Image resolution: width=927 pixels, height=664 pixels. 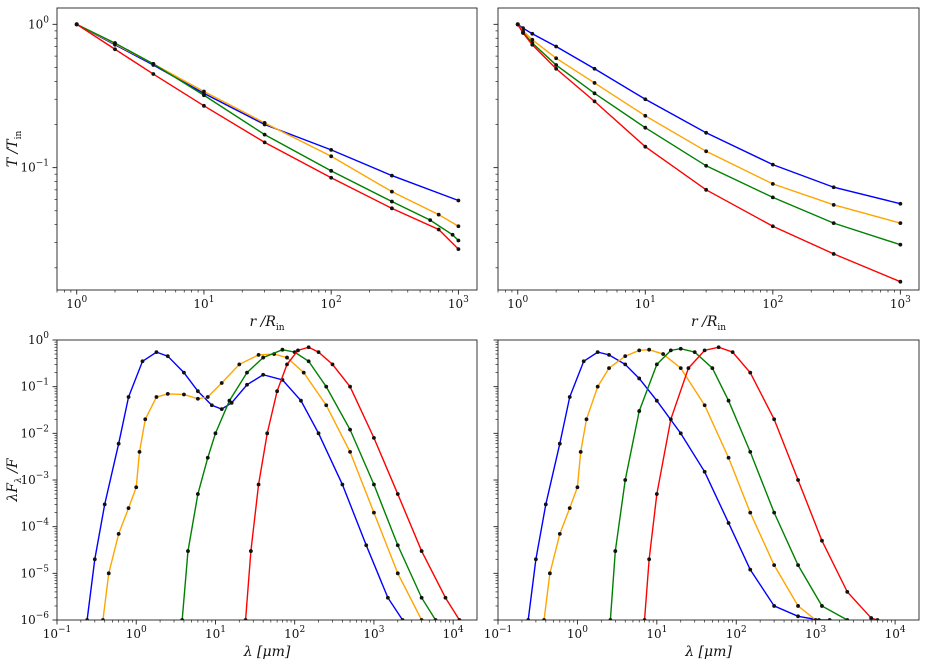 What do you see at coordinates (34, 572) in the screenshot?
I see `y-tick-label: 10⁻⁵` at bounding box center [34, 572].